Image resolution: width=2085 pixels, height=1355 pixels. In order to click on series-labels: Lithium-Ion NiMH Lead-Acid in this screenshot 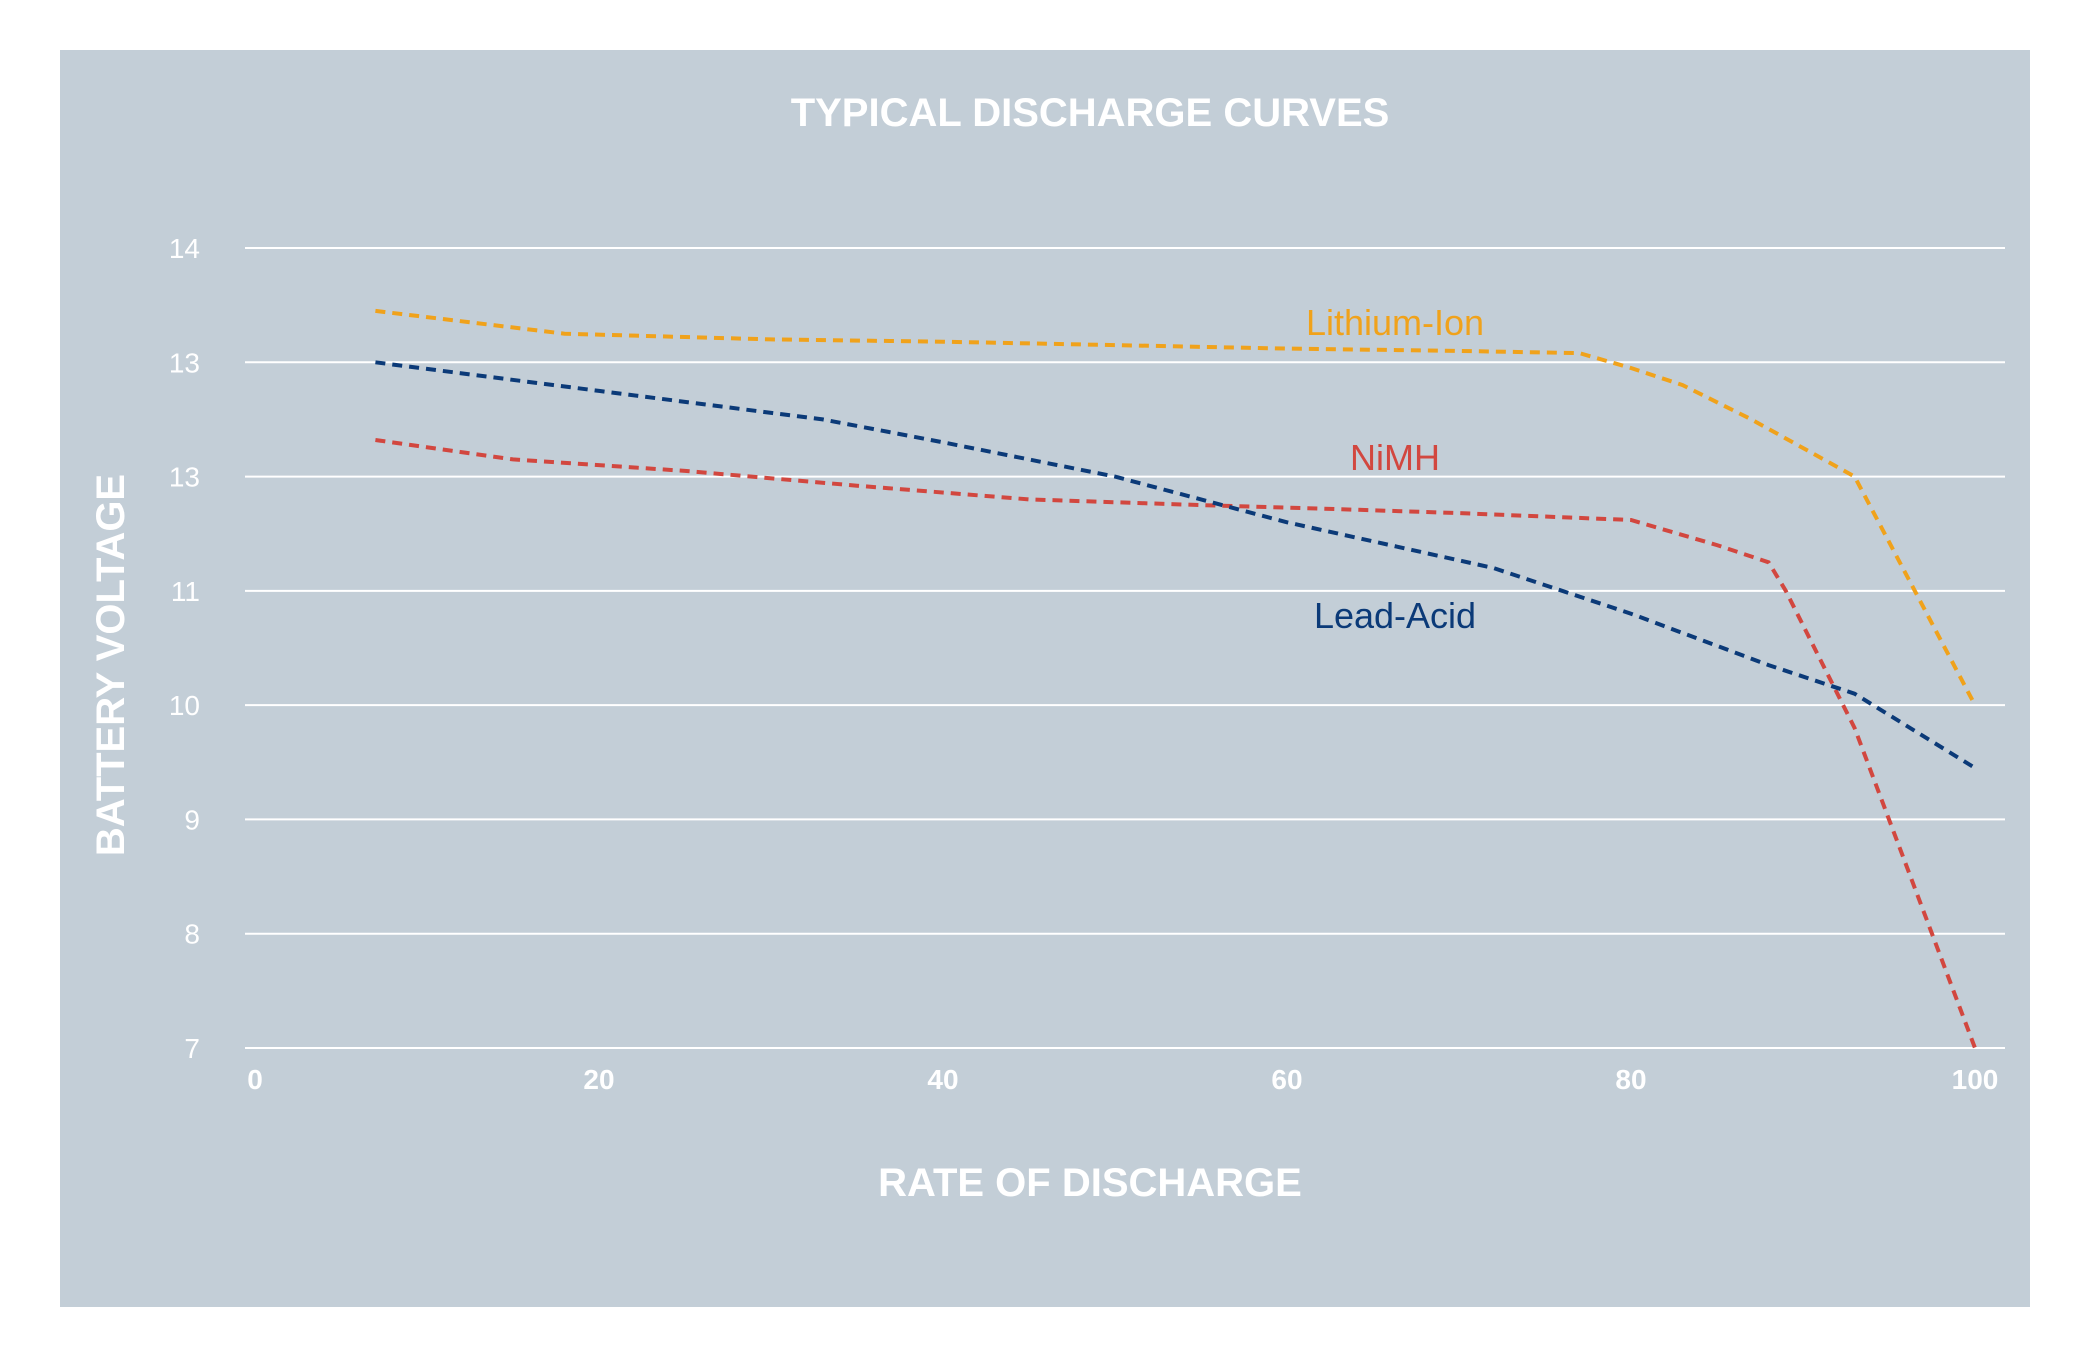, I will do `click(1395, 469)`.